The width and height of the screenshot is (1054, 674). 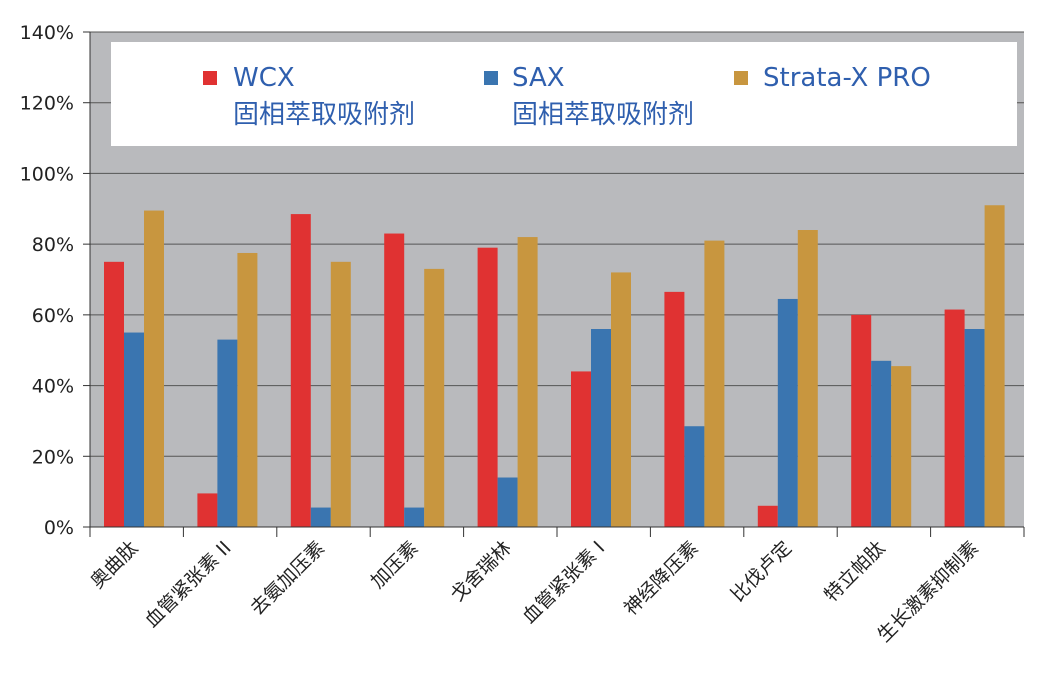 I want to click on x-tick-label: 戈舍瑞林, so click(x=481, y=571).